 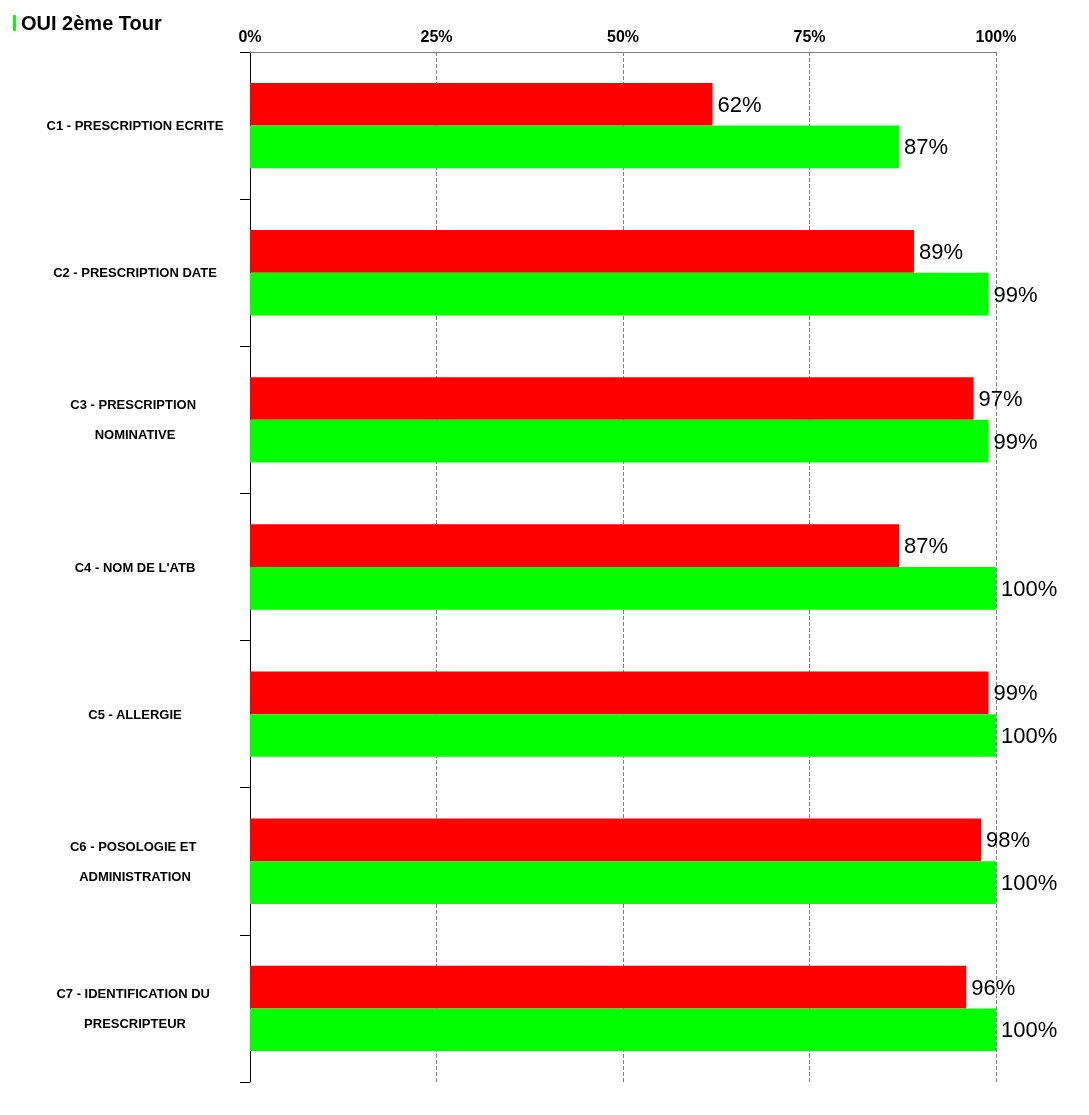 I want to click on data-label: 62%, so click(x=739, y=104).